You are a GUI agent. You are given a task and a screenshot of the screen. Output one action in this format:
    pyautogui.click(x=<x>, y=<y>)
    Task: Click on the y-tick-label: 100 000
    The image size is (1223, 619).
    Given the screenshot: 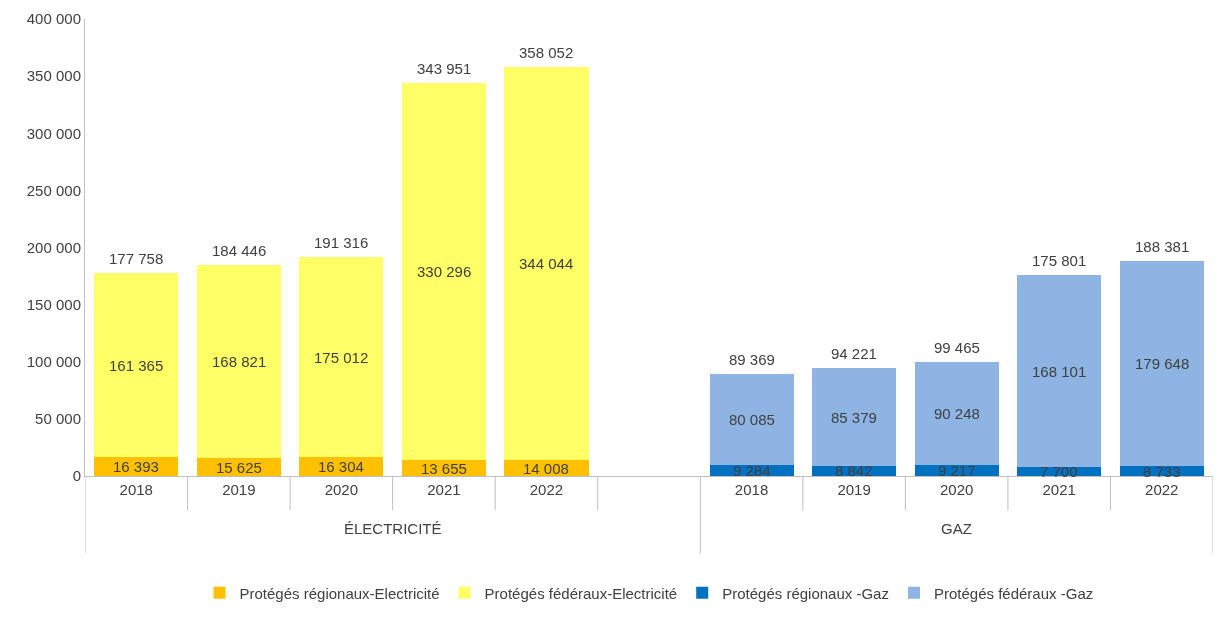 What is the action you would take?
    pyautogui.click(x=53, y=361)
    